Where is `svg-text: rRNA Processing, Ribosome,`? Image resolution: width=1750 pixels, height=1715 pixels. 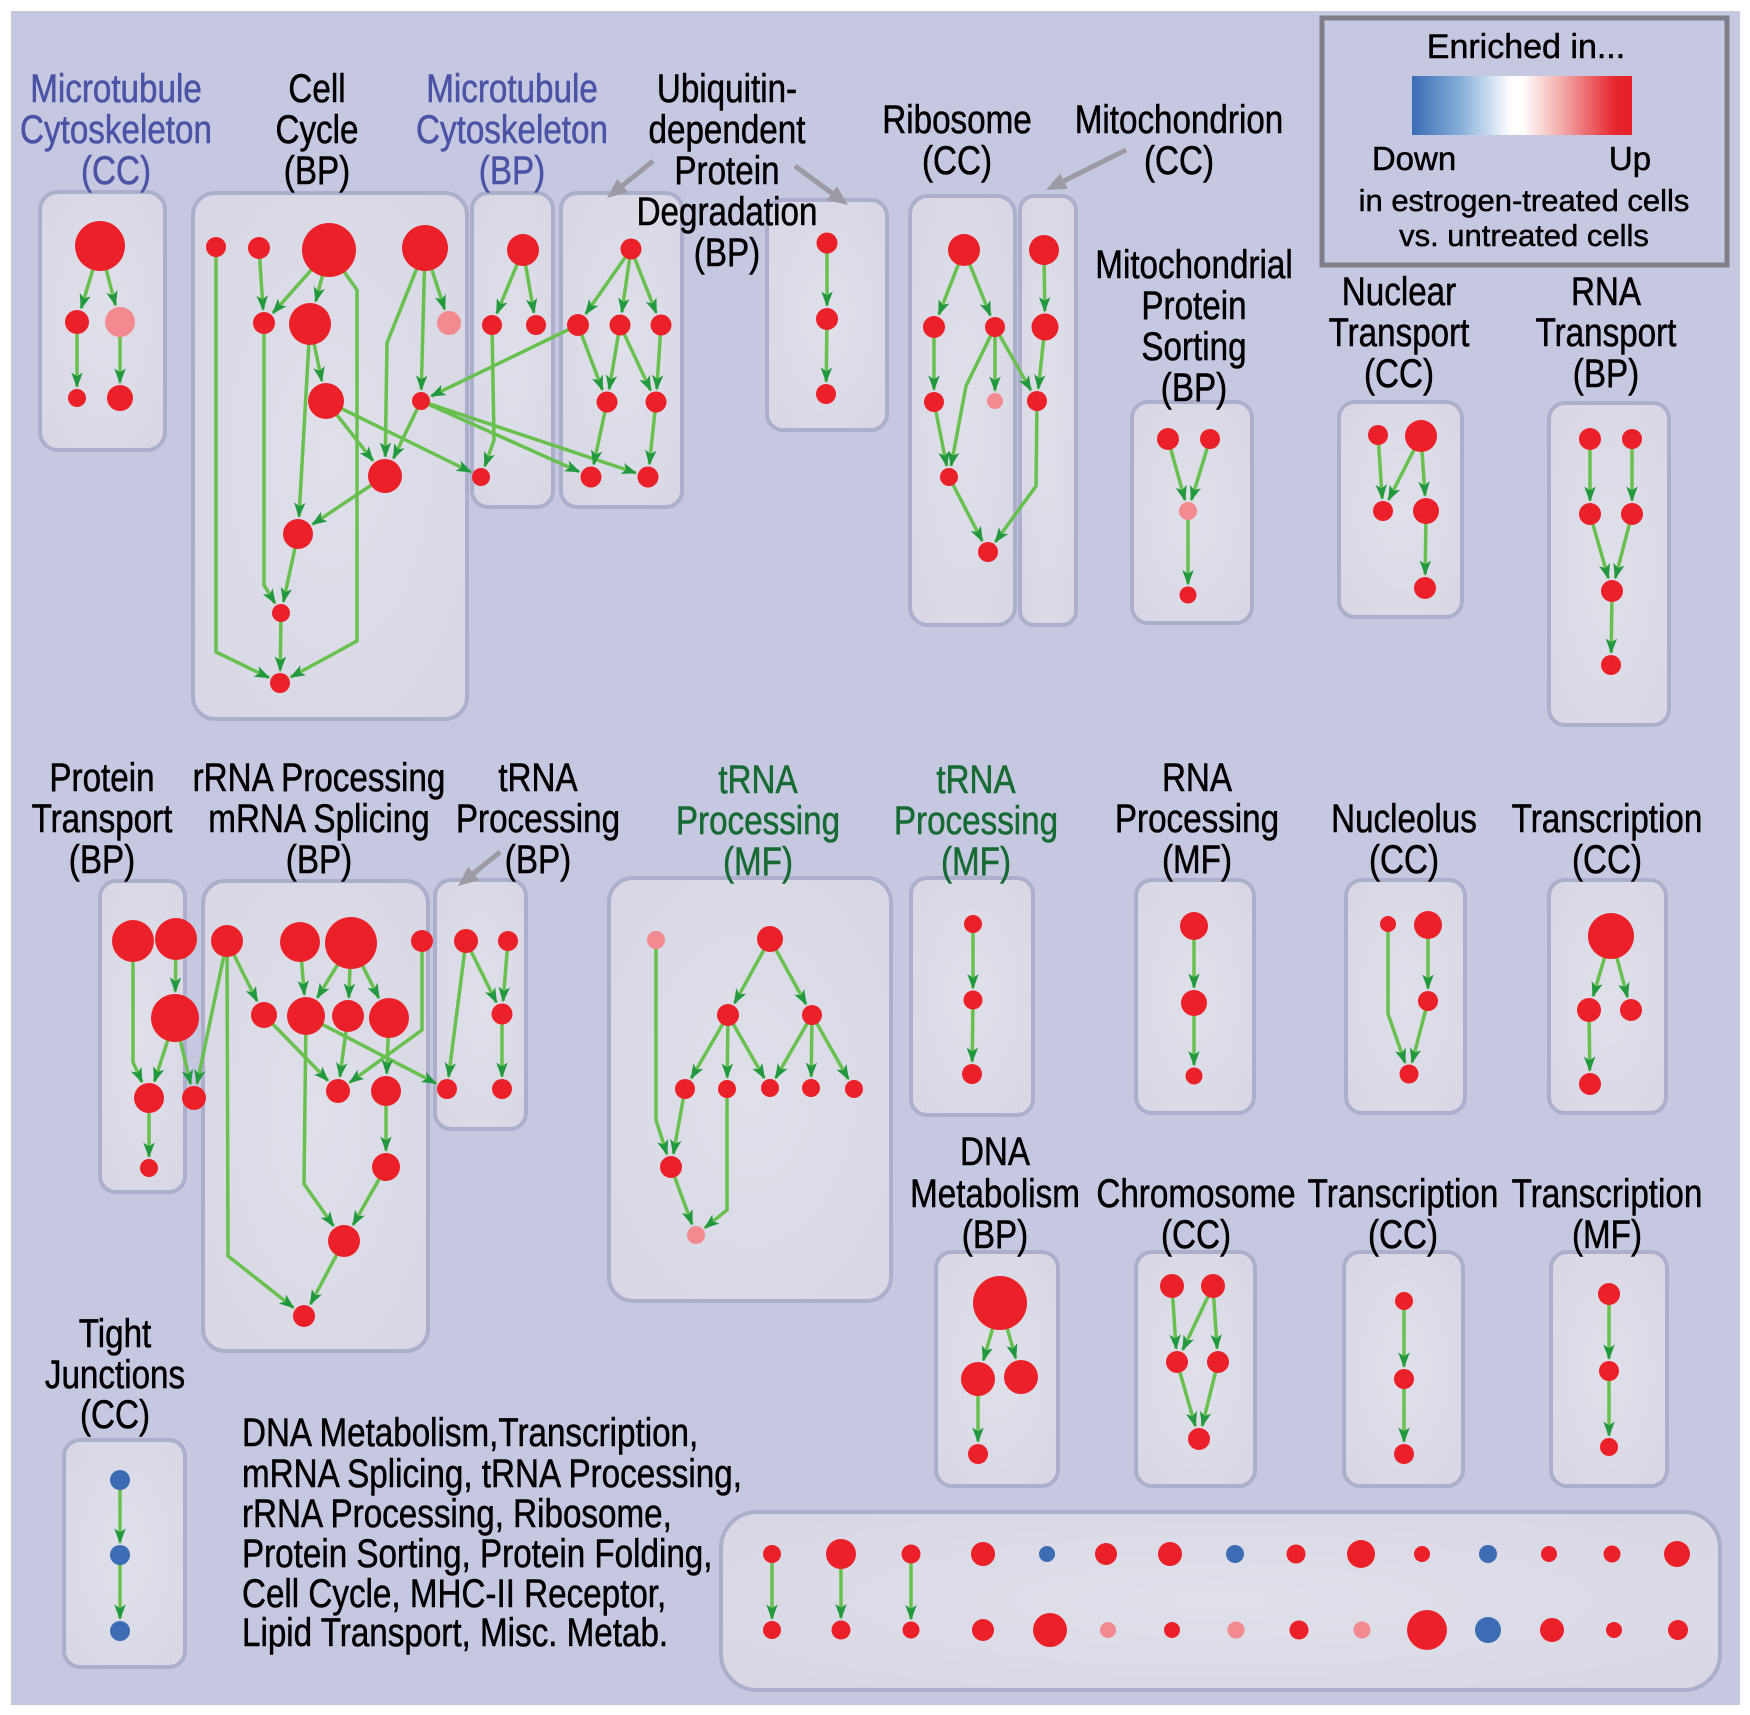
svg-text: rRNA Processing, Ribosome, is located at coordinates (457, 1513).